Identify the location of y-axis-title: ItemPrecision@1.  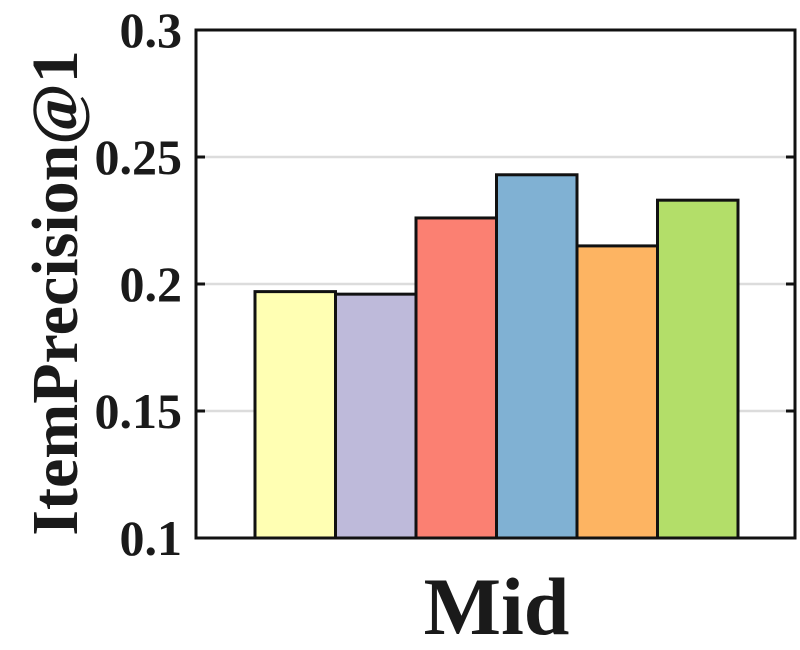
(55, 292).